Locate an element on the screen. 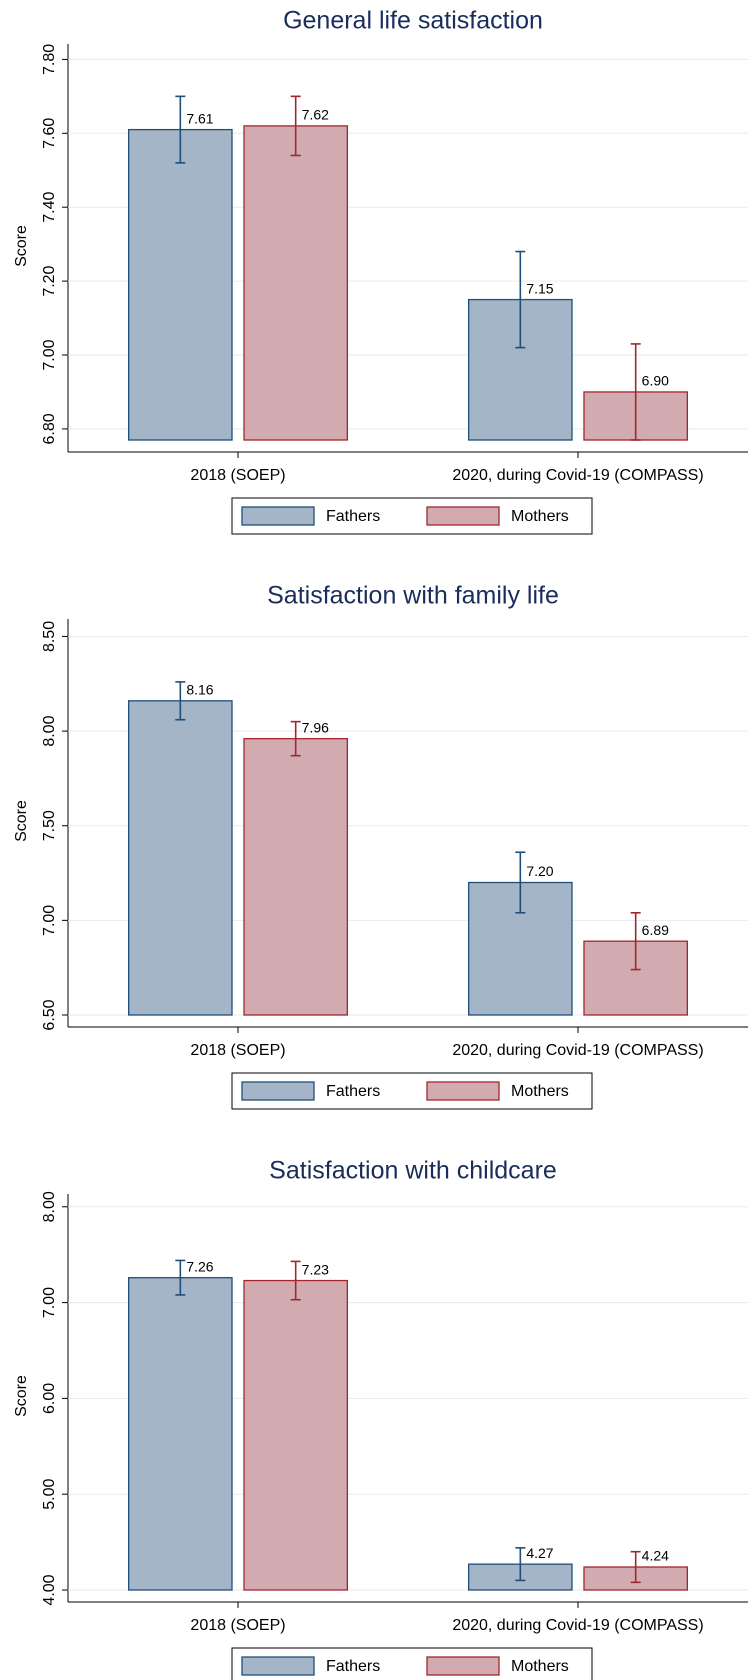 The width and height of the screenshot is (750, 1680). y-tick-label: 7.20 is located at coordinates (49, 280).